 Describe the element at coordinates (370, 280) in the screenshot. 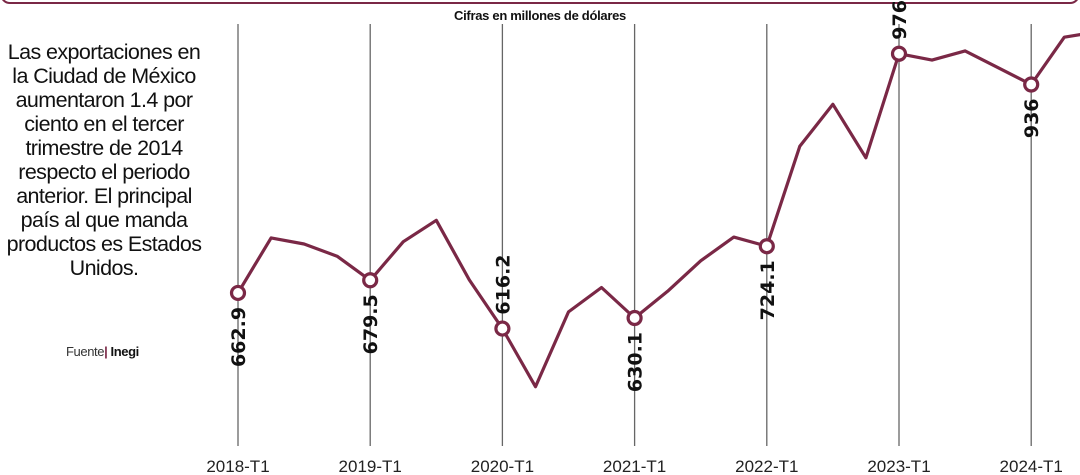

I see `marker-2019-T1` at that location.